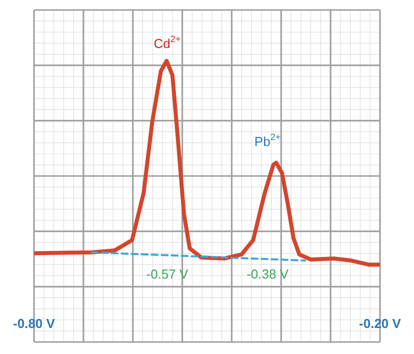 Image resolution: width=414 pixels, height=354 pixels. I want to click on annotation: Pb$^{2+}$, so click(267, 141).